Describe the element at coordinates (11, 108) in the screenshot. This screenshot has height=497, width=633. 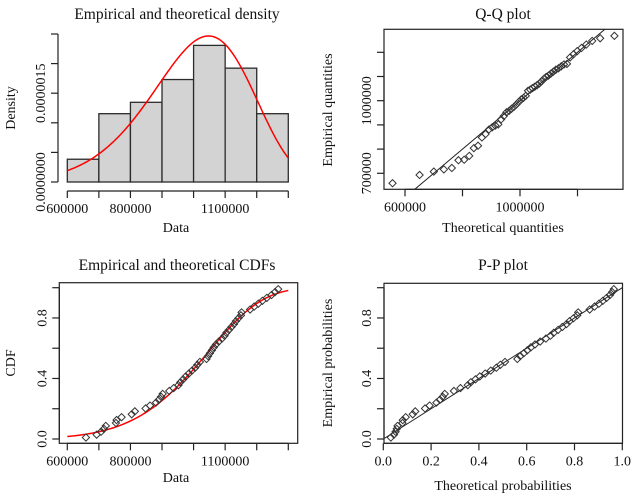
I see `density-ylabel: Density` at that location.